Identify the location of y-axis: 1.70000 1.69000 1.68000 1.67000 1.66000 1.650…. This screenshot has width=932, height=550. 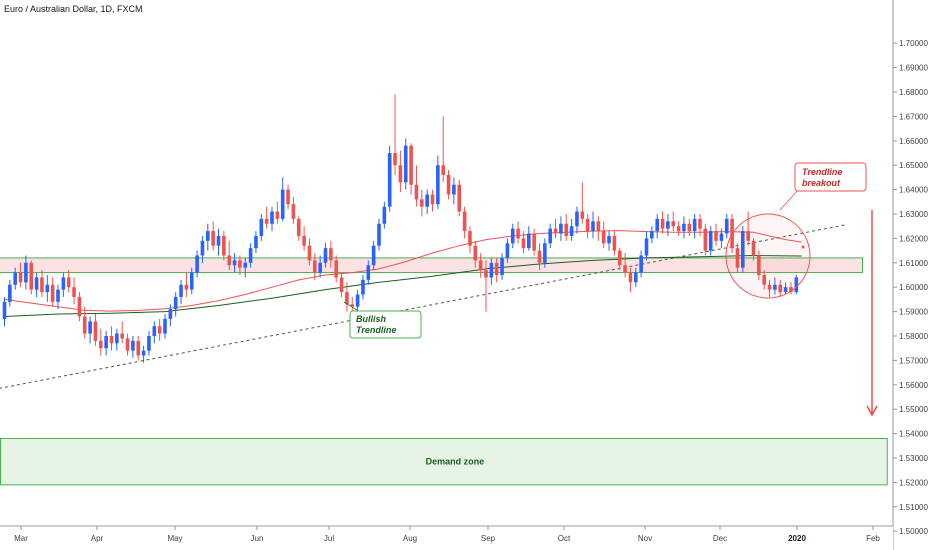
(912, 275).